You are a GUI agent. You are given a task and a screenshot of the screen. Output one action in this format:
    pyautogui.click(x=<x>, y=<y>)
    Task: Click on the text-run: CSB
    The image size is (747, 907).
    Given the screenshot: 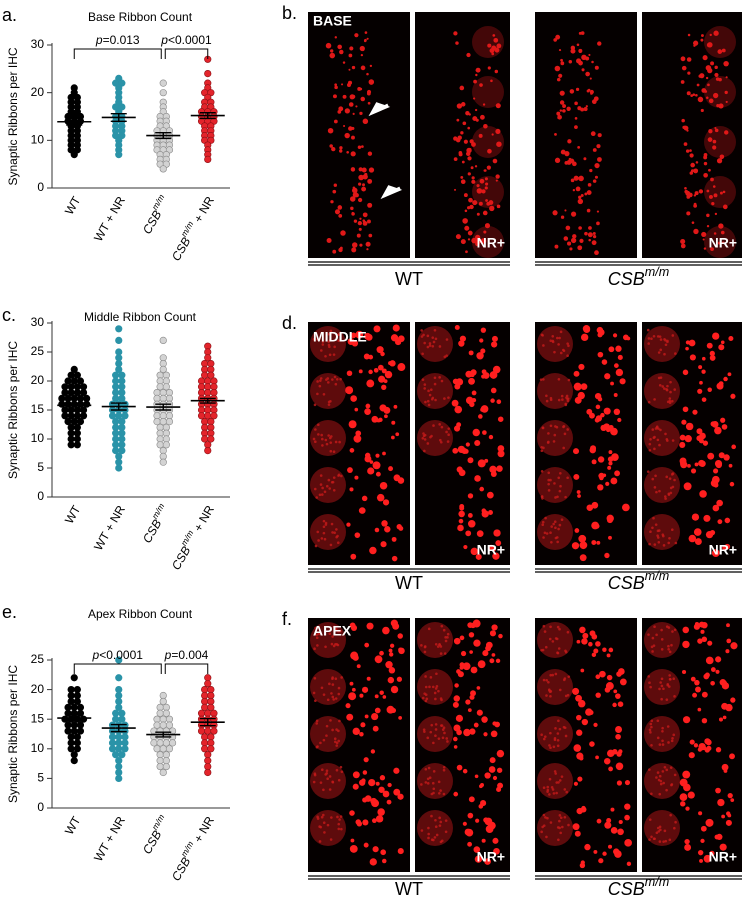 What is the action you would take?
    pyautogui.click(x=626, y=889)
    